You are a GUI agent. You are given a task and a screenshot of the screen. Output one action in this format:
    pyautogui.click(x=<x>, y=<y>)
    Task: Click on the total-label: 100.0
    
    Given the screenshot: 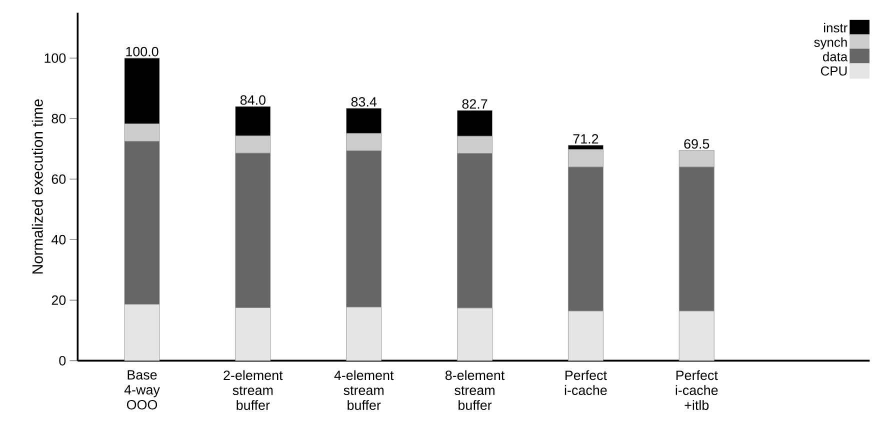 What is the action you would take?
    pyautogui.click(x=142, y=51)
    